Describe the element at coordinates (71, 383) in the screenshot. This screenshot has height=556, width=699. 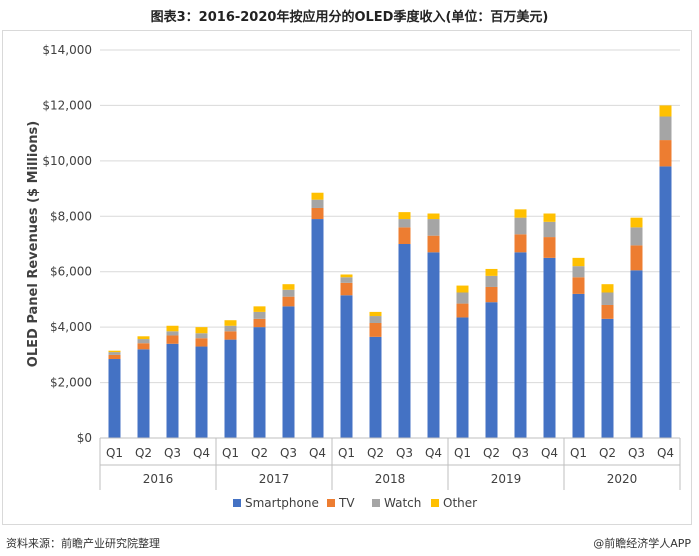
I see `y-tick-label: $2,000` at that location.